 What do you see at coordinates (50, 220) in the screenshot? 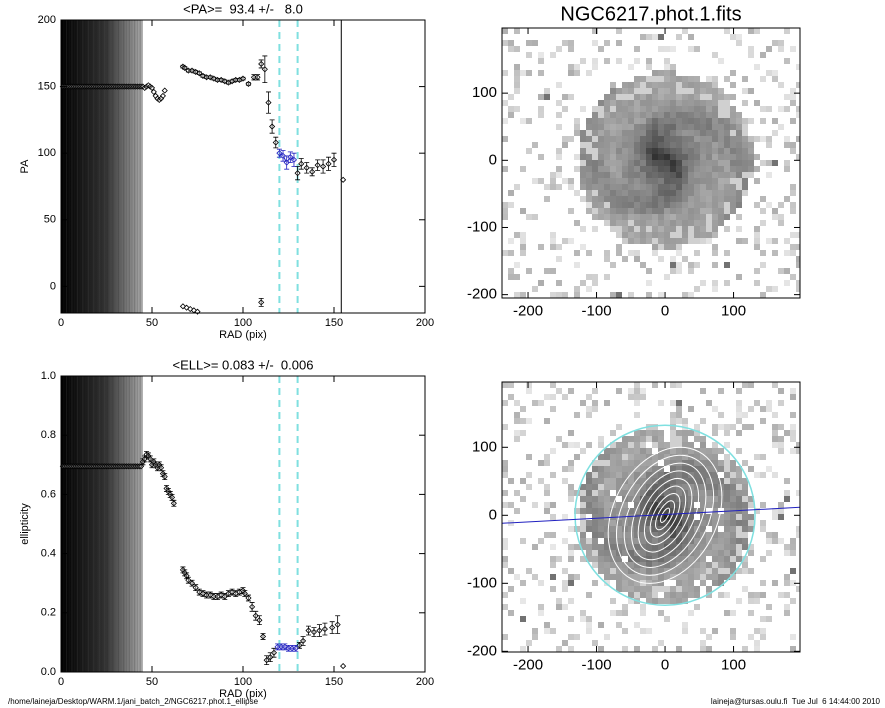
I see `y-tick-label: 50` at bounding box center [50, 220].